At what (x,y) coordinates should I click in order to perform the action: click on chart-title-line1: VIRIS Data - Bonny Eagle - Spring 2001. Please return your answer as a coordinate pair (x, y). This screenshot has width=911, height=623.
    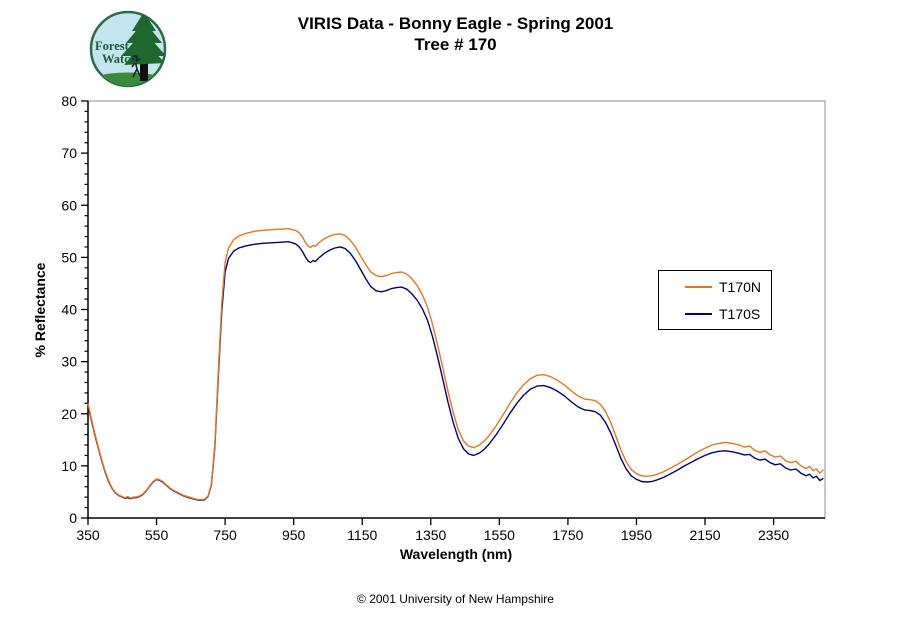
    Looking at the image, I should click on (455, 23).